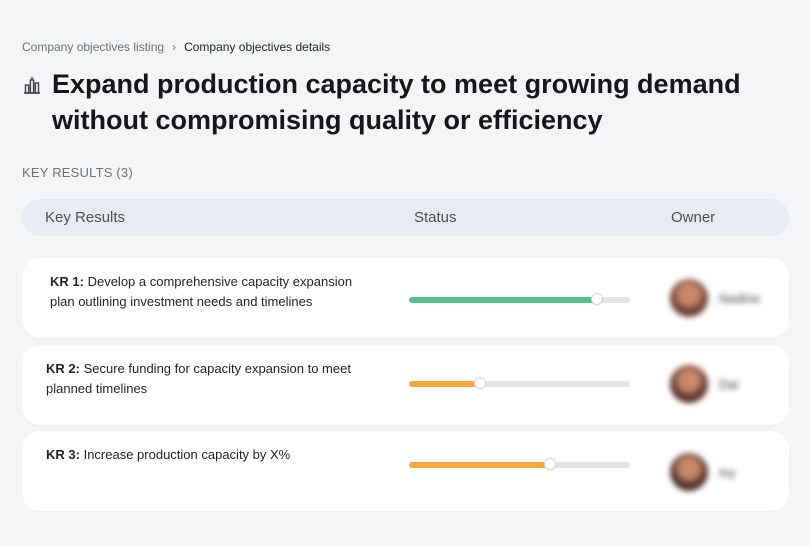 This screenshot has height=546, width=810. Describe the element at coordinates (187, 454) in the screenshot. I see `key-result-description: Increase production capacity by X%` at that location.